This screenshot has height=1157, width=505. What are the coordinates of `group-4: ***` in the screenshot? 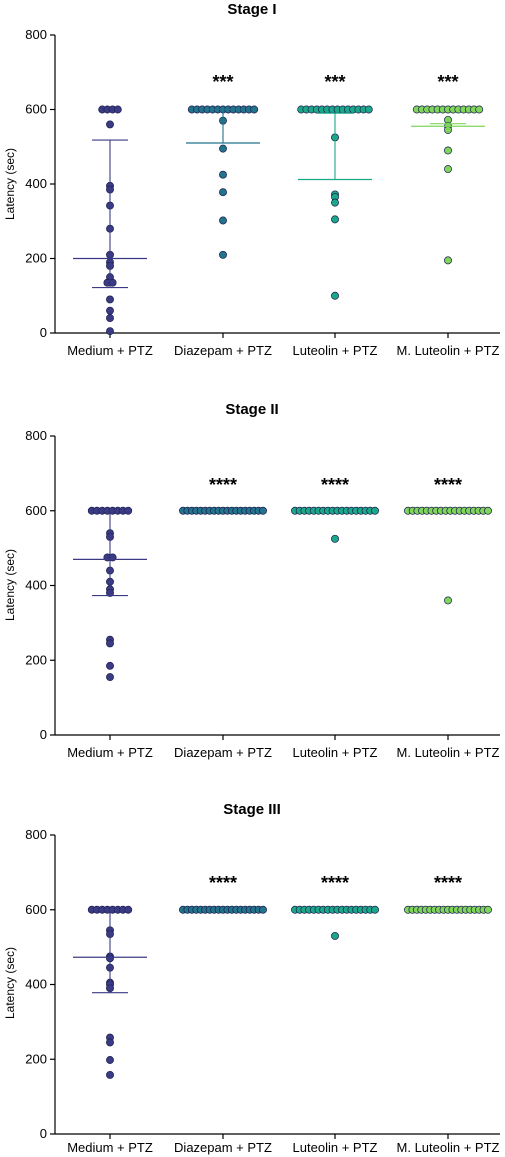 It's located at (448, 168).